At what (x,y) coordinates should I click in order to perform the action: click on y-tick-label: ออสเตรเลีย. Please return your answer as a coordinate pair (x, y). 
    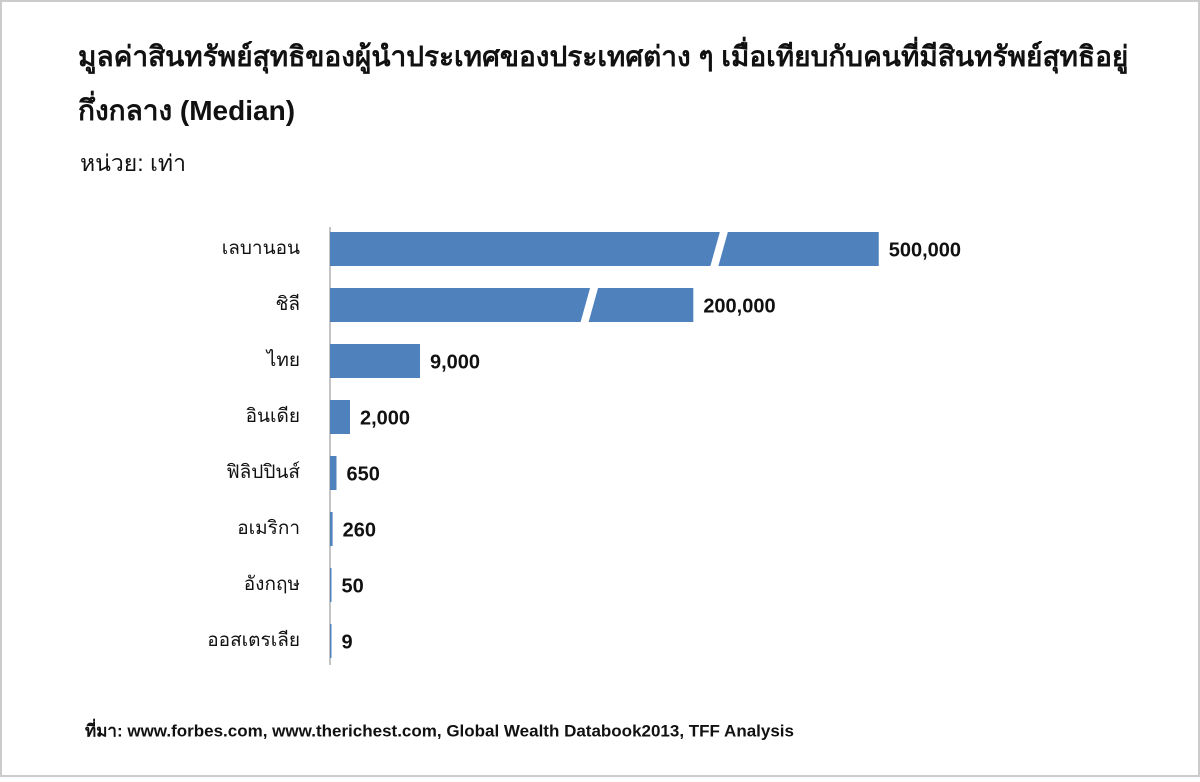
    Looking at the image, I should click on (253, 640).